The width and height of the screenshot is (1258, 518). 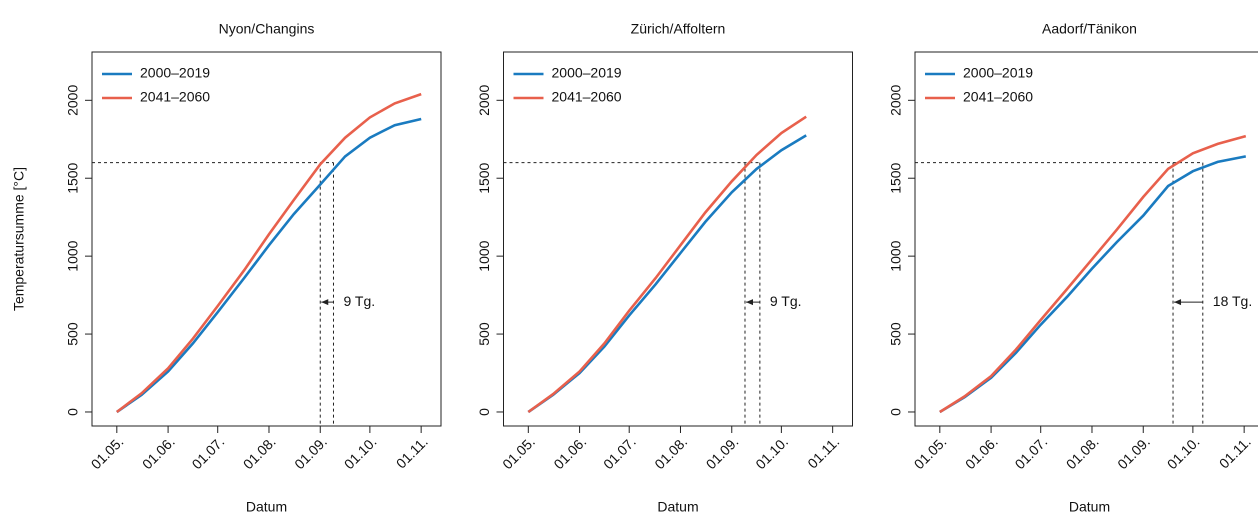 What do you see at coordinates (1232, 301) in the screenshot?
I see `annotation-text: 18 Tg.` at bounding box center [1232, 301].